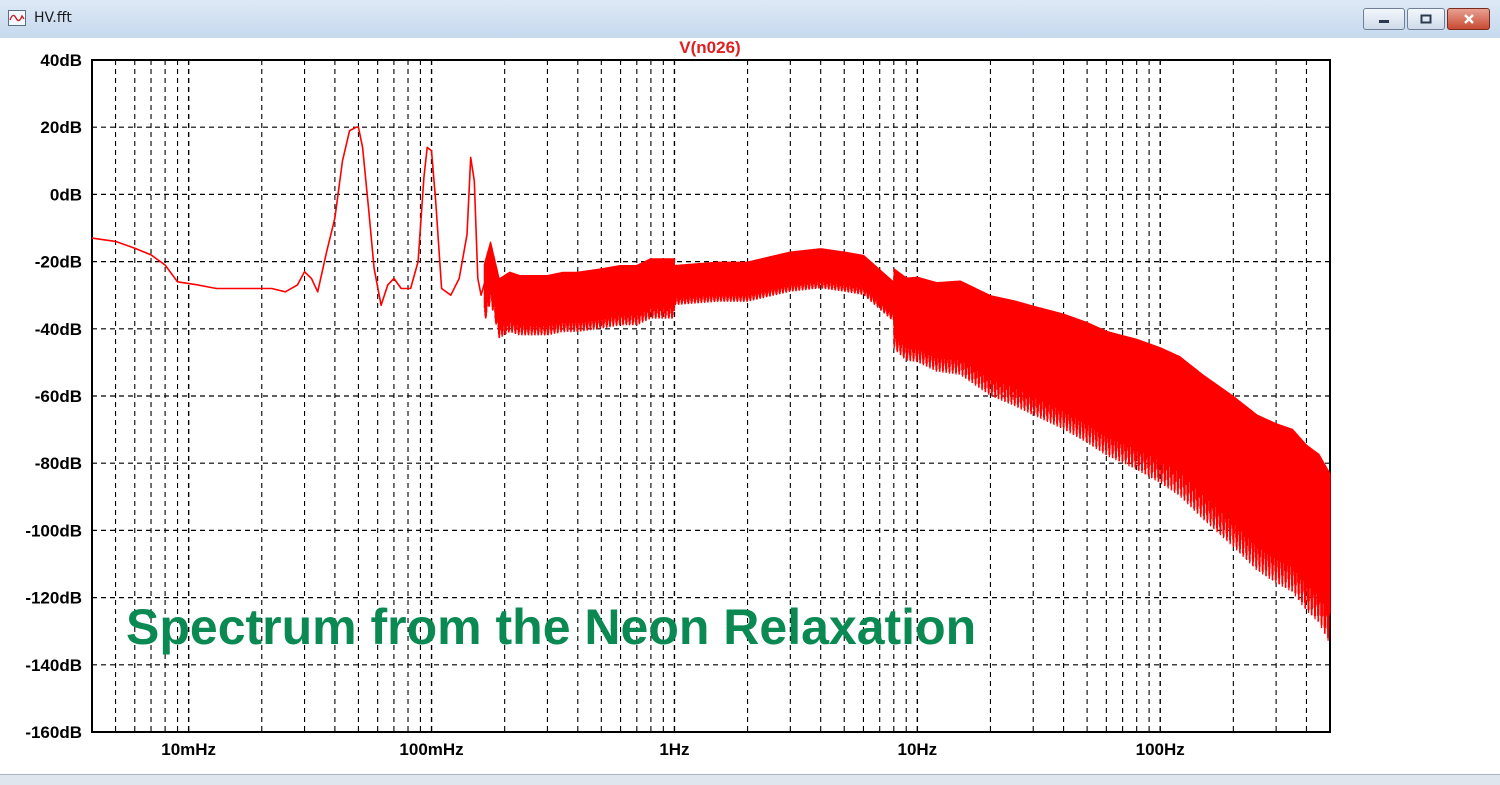  Describe the element at coordinates (58, 262) in the screenshot. I see `y-tick-label: -20dB` at that location.